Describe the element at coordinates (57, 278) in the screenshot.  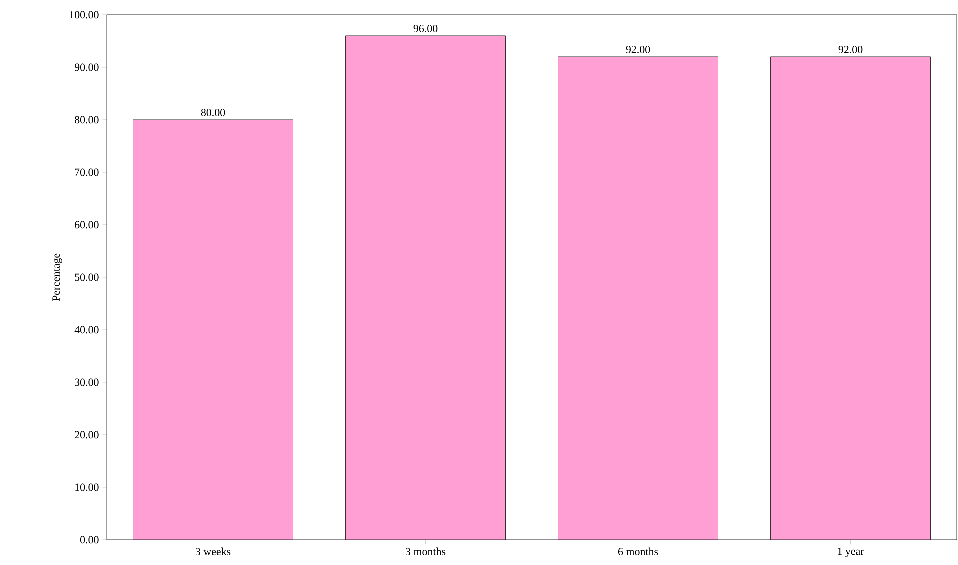
I see `y-axis-title: Percentage` at that location.